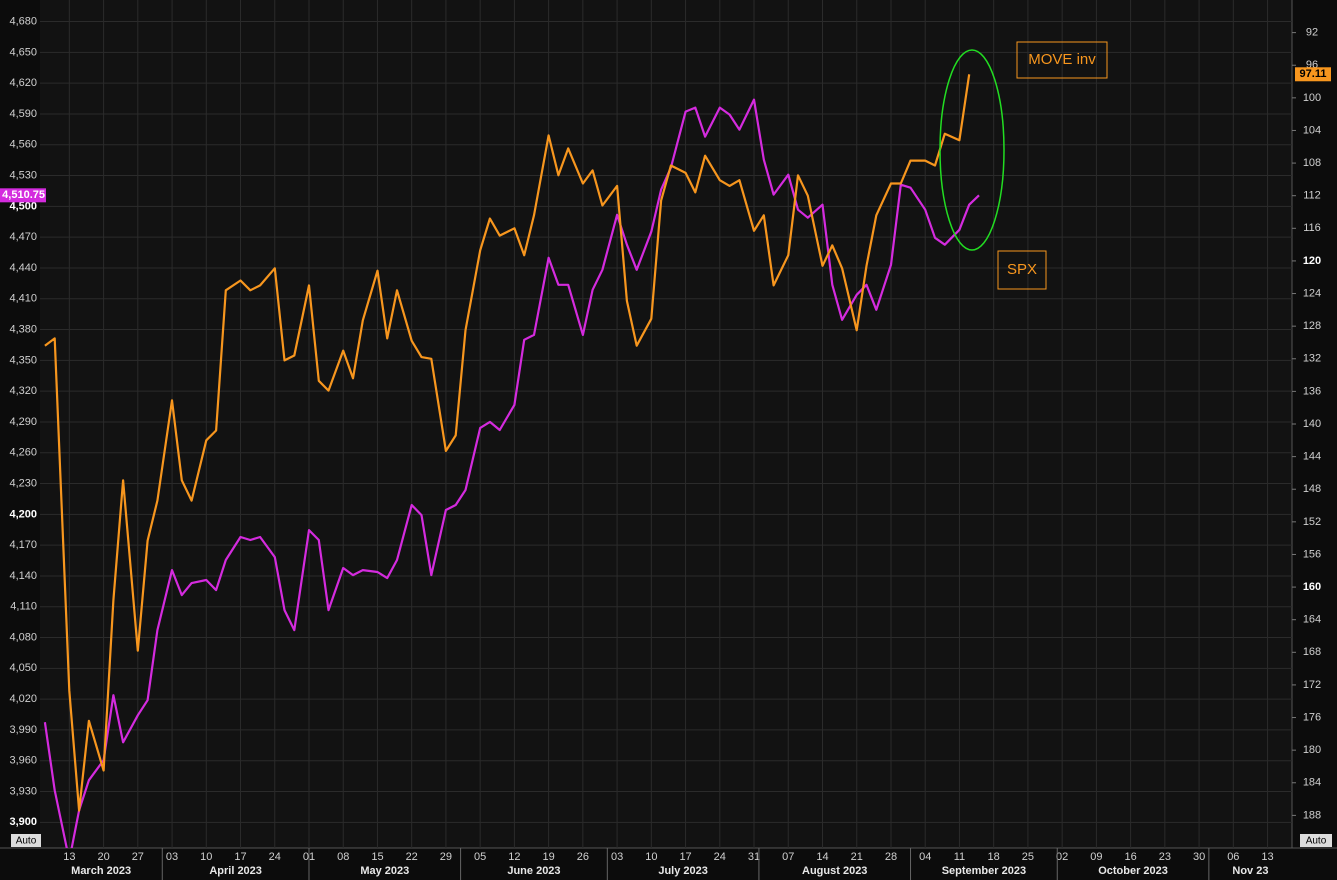 This screenshot has width=1337, height=880. I want to click on y-tick-label: 4,230, so click(23, 483).